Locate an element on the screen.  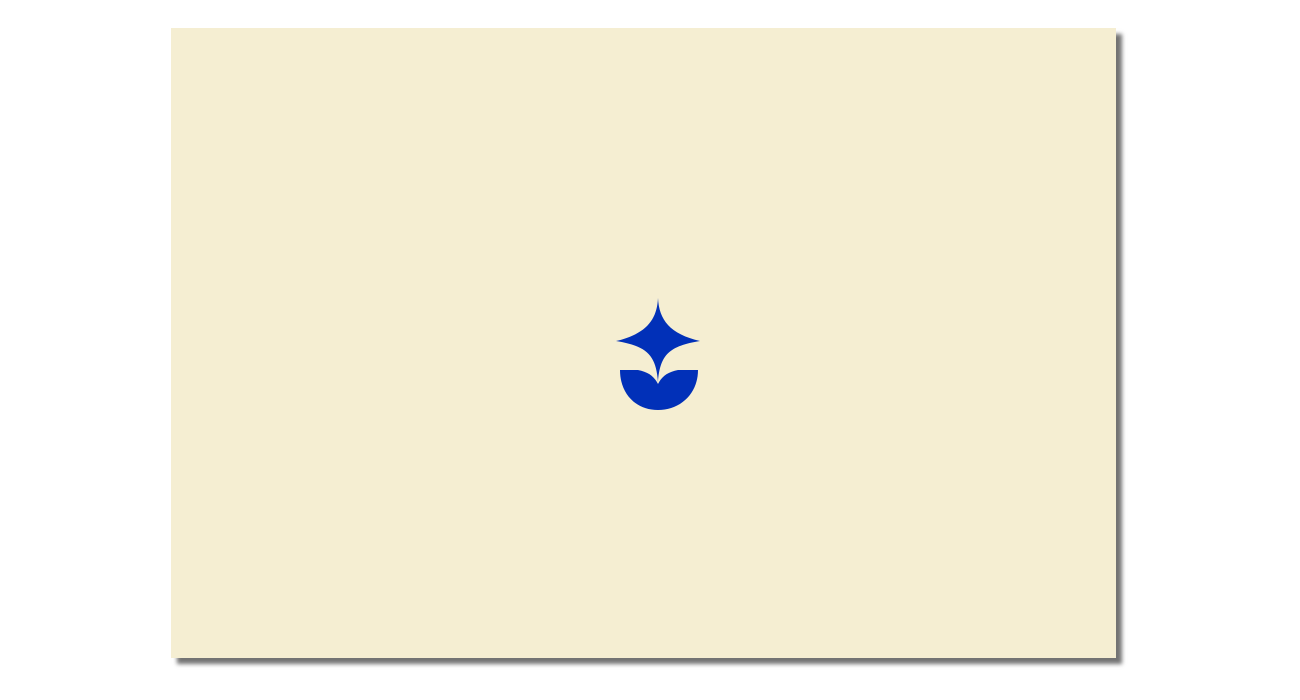
bowl-icon is located at coordinates (659, 390).